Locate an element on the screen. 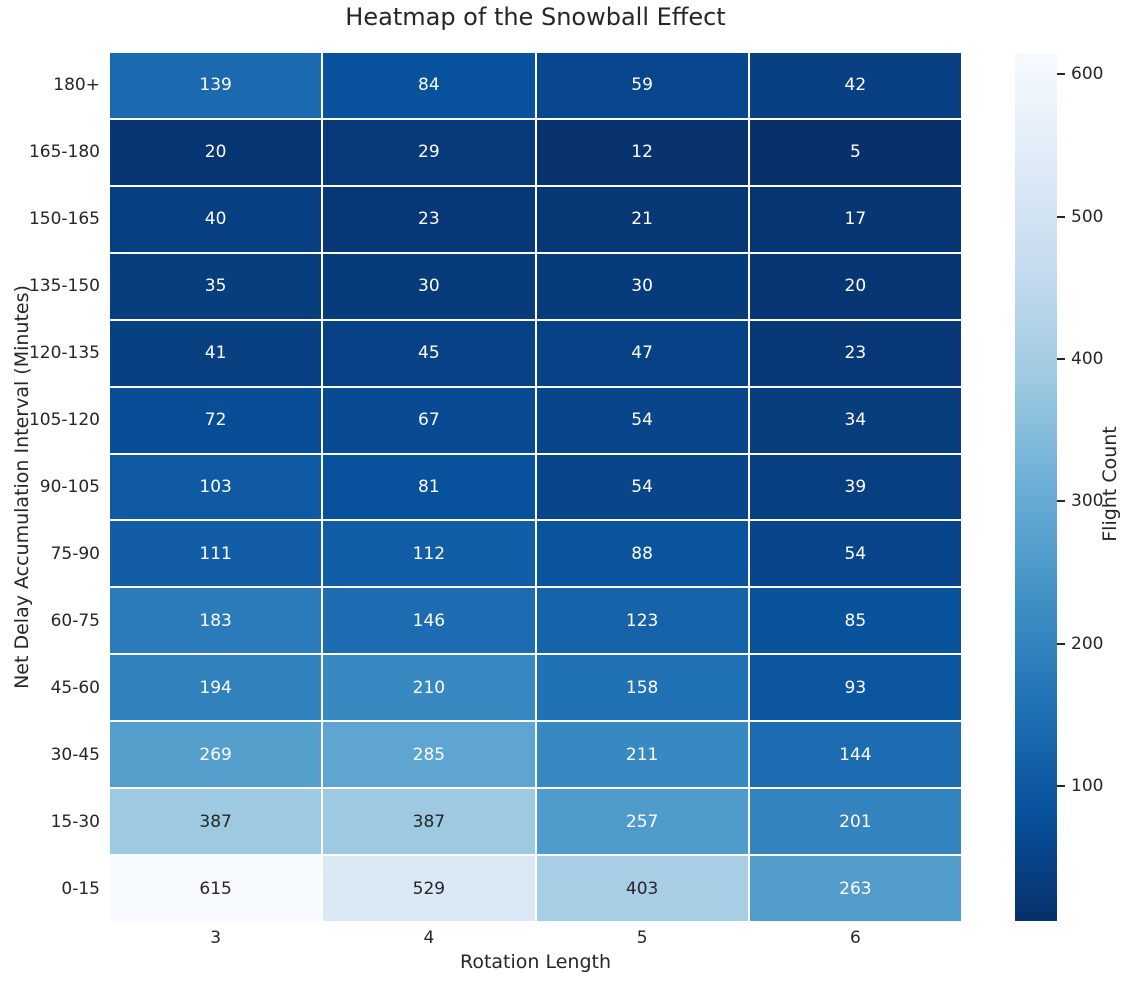 The image size is (1133, 983). y-tick-label: 45-60 is located at coordinates (75, 687).